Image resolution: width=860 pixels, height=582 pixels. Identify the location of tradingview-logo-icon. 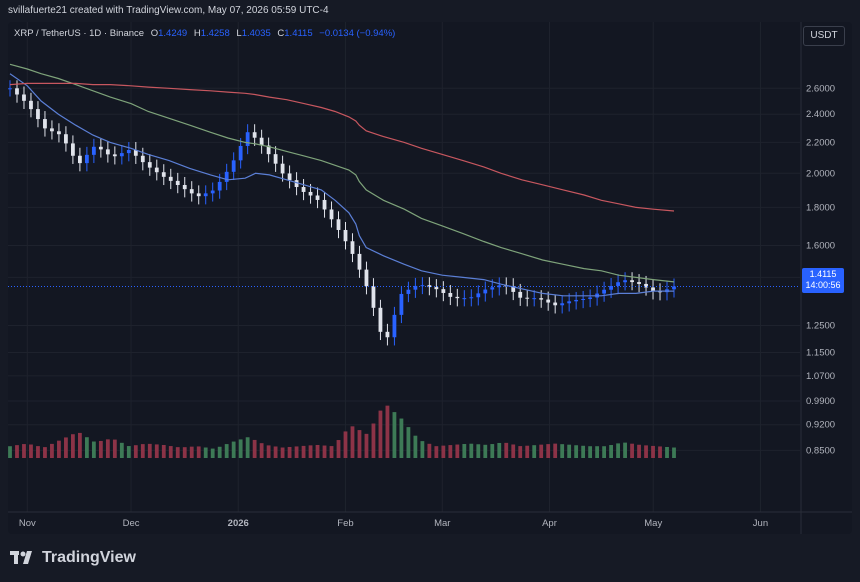
(21, 557).